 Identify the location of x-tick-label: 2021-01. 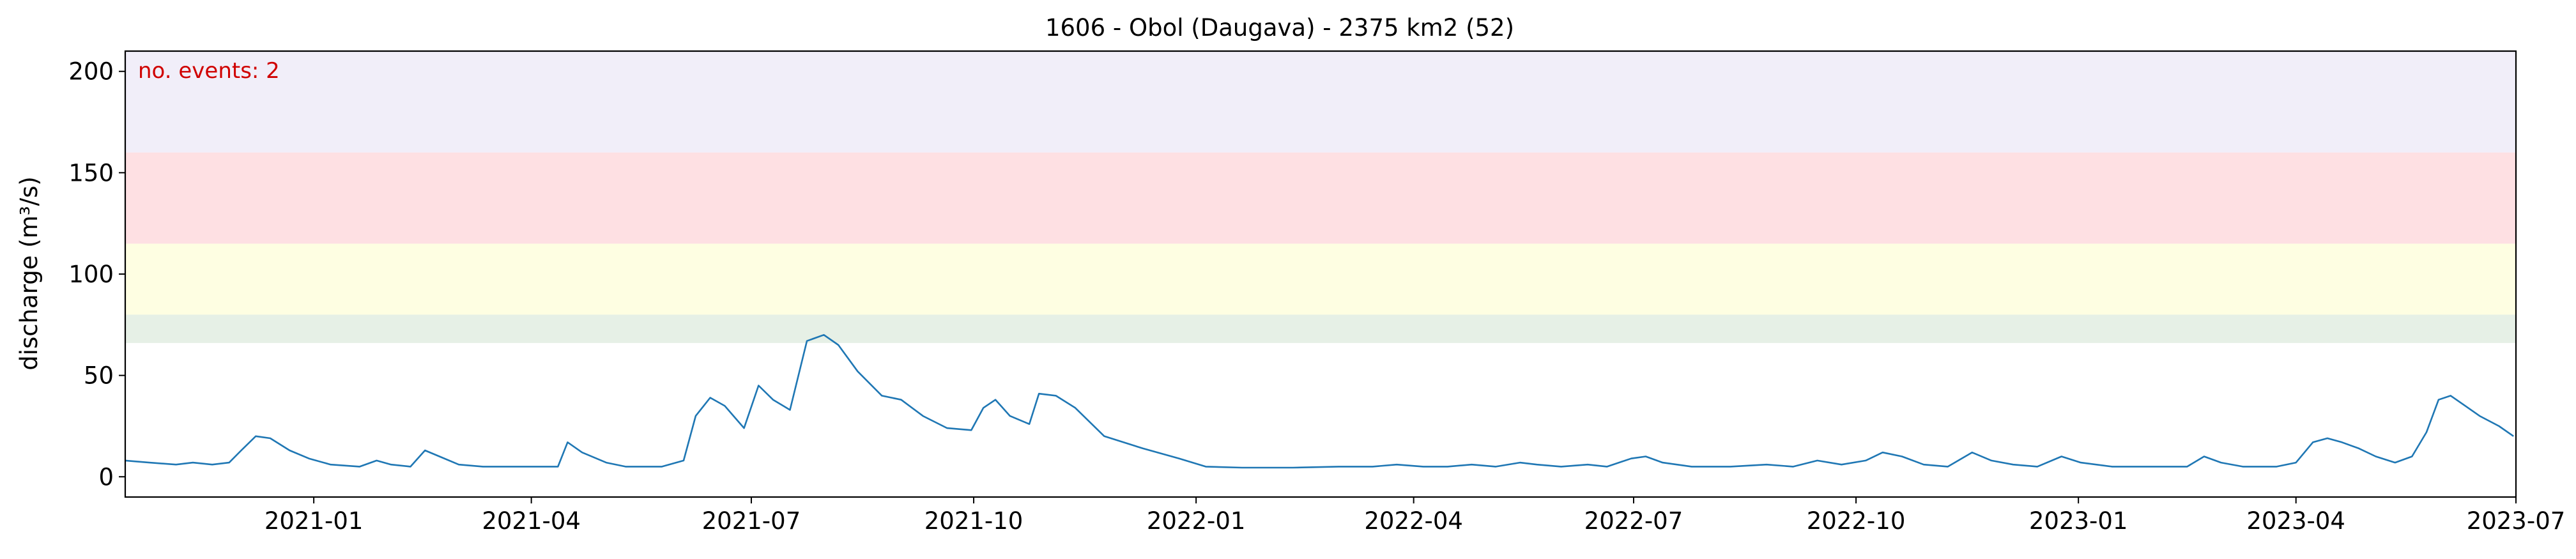
(314, 521).